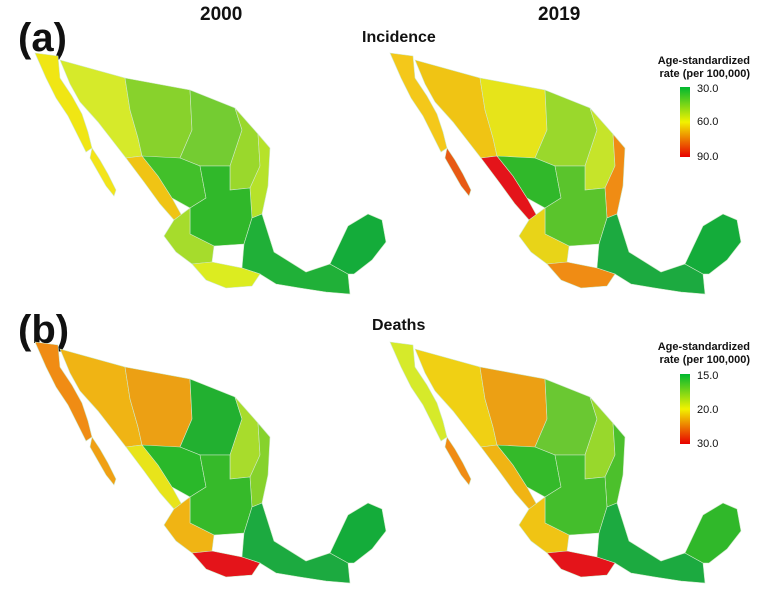  What do you see at coordinates (708, 122) in the screenshot?
I see `legend-incidence-tick-mid: 60.0` at bounding box center [708, 122].